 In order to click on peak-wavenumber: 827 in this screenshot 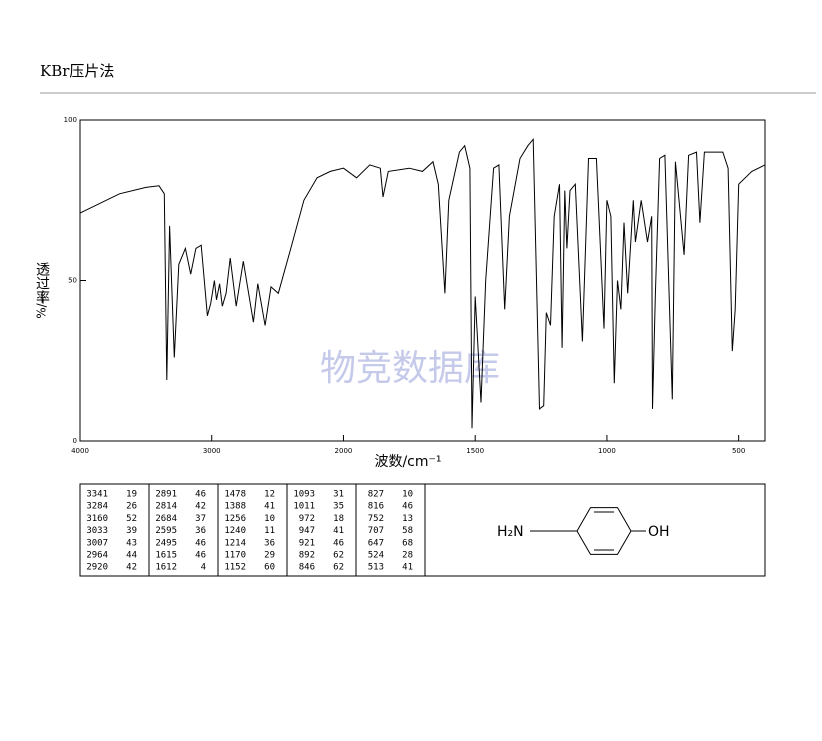, I will do `click(376, 495)`.